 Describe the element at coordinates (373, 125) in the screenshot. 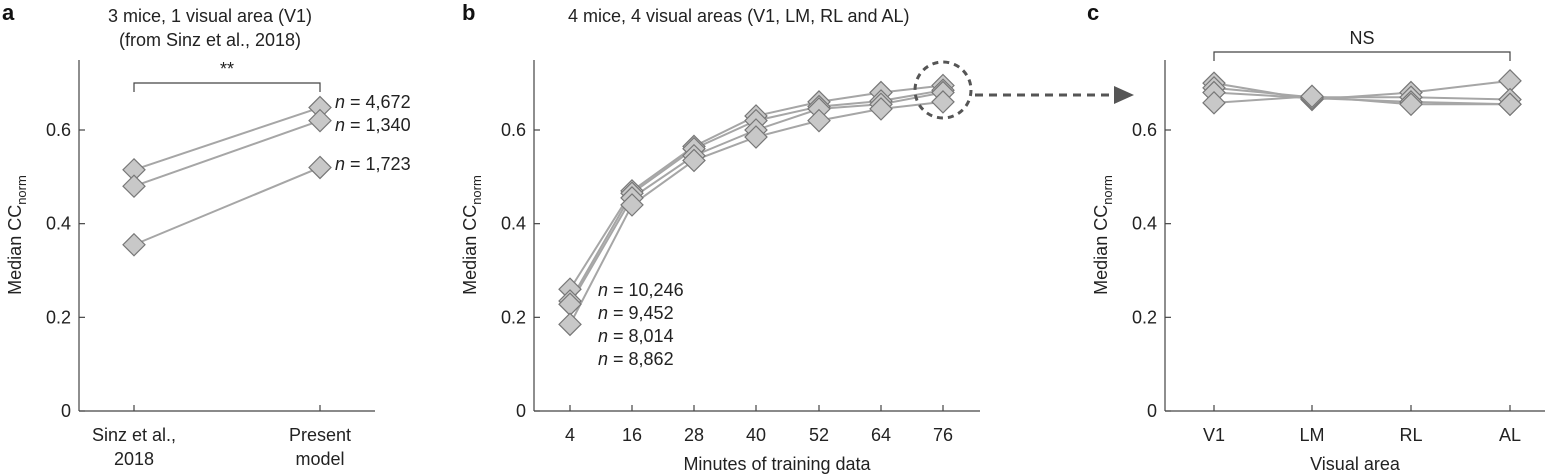

I see `n-label: n = 1,340` at that location.